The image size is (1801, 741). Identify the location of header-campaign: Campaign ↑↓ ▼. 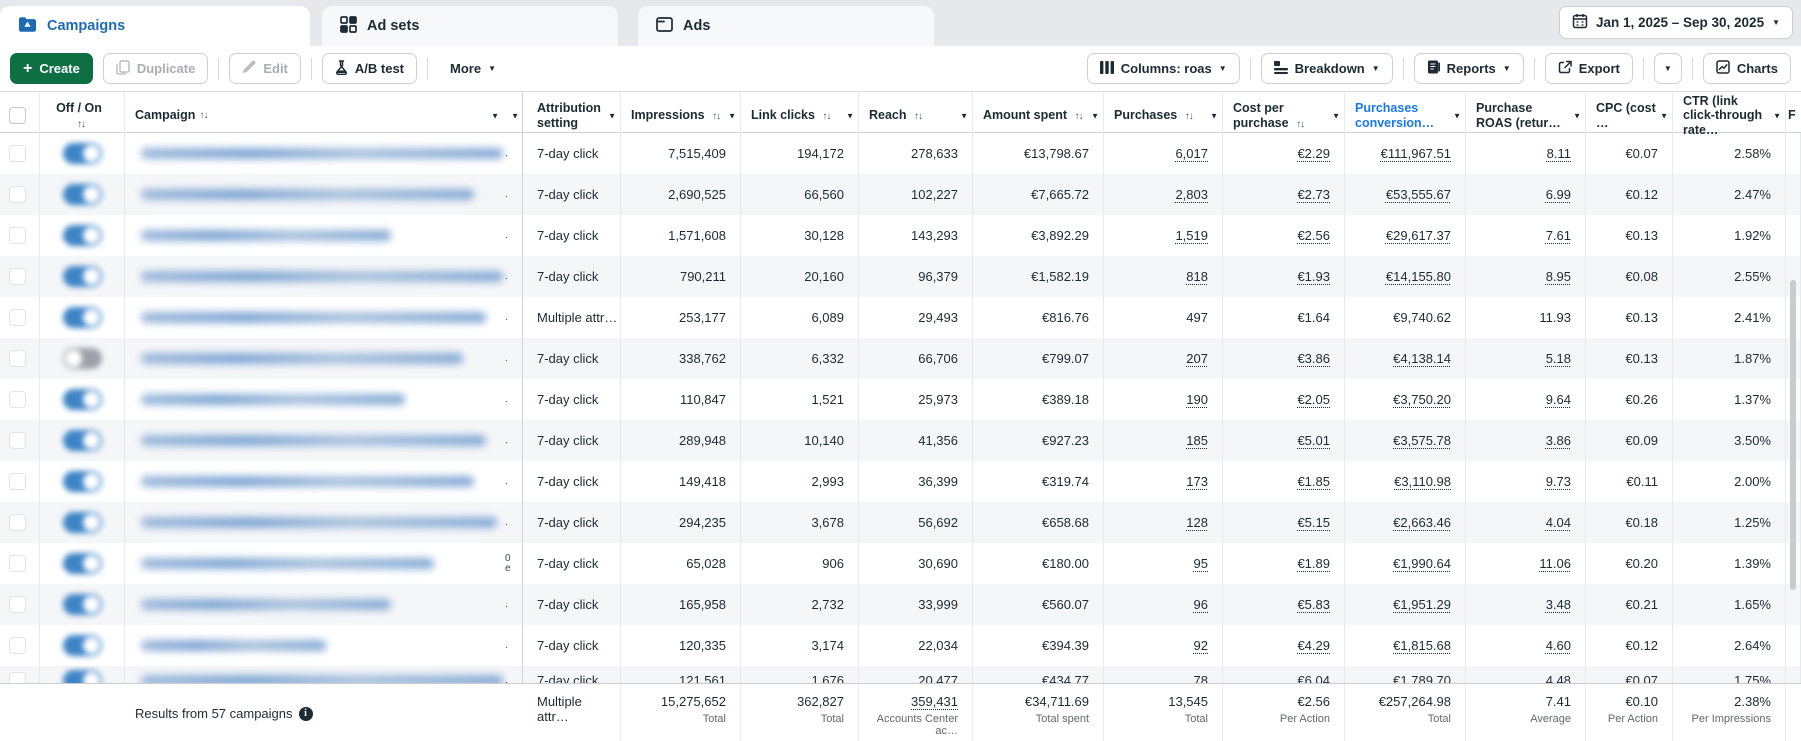
(314, 115).